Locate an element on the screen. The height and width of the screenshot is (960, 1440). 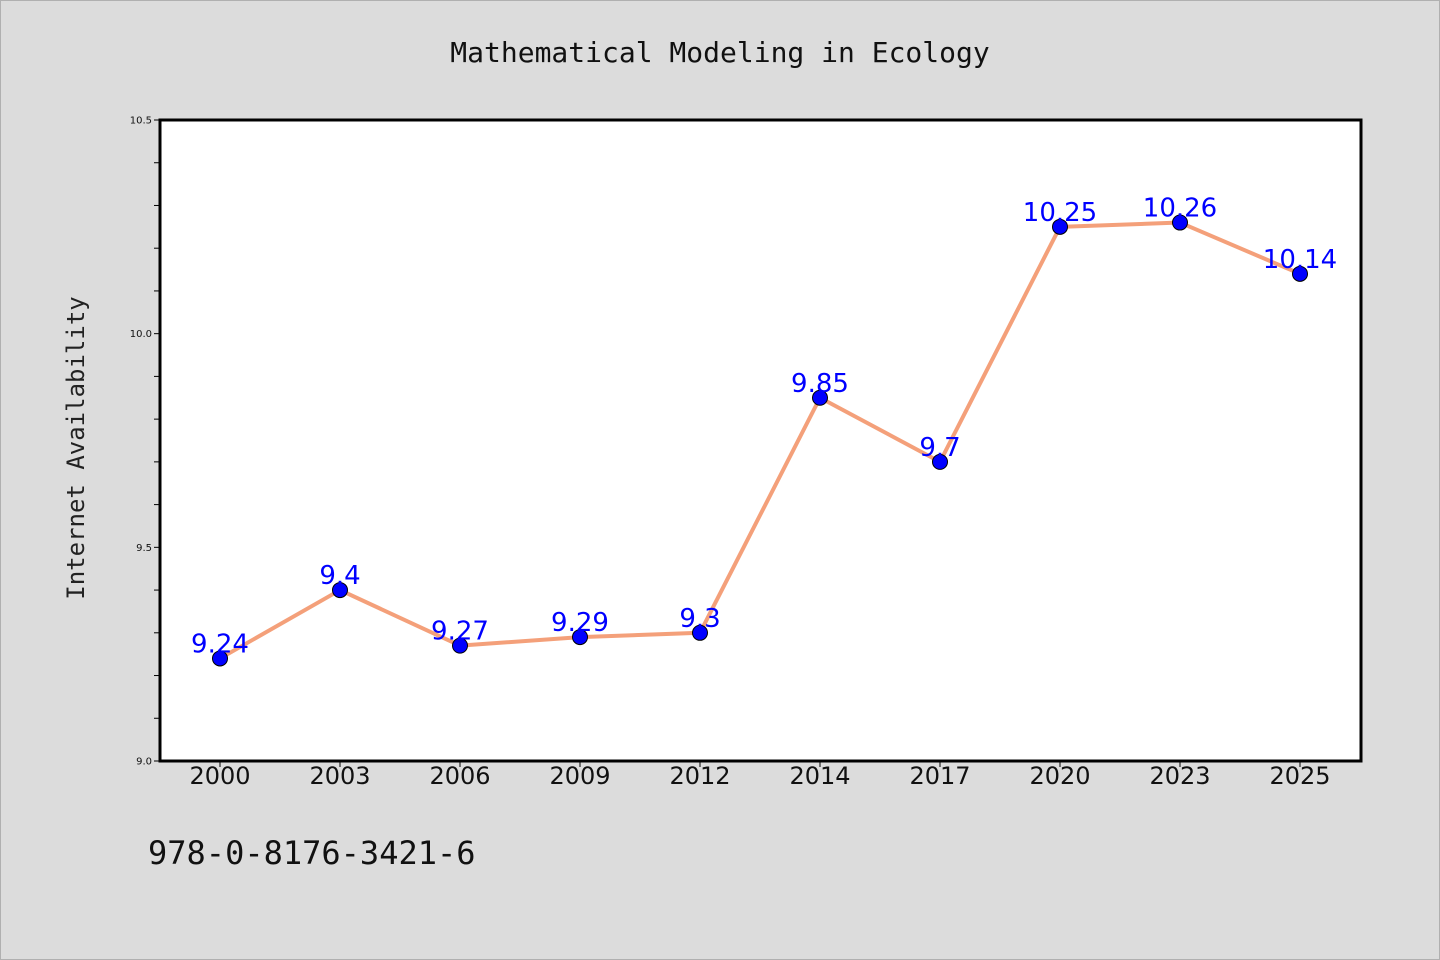
x-tick-label: 2012 is located at coordinates (699, 776).